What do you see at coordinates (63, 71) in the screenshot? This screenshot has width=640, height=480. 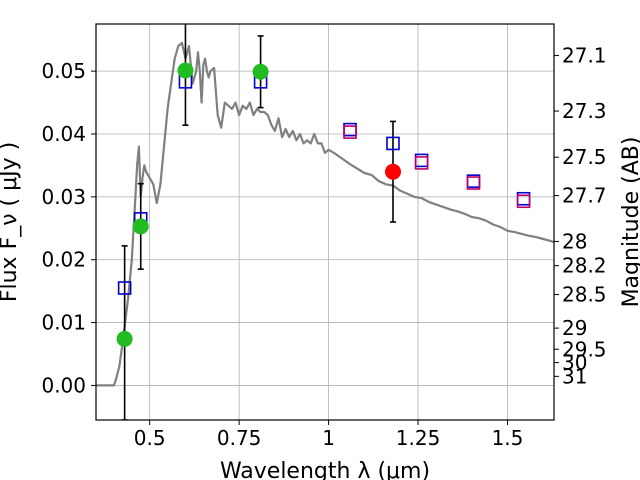 I see `y-tick-label: 0.05` at bounding box center [63, 71].